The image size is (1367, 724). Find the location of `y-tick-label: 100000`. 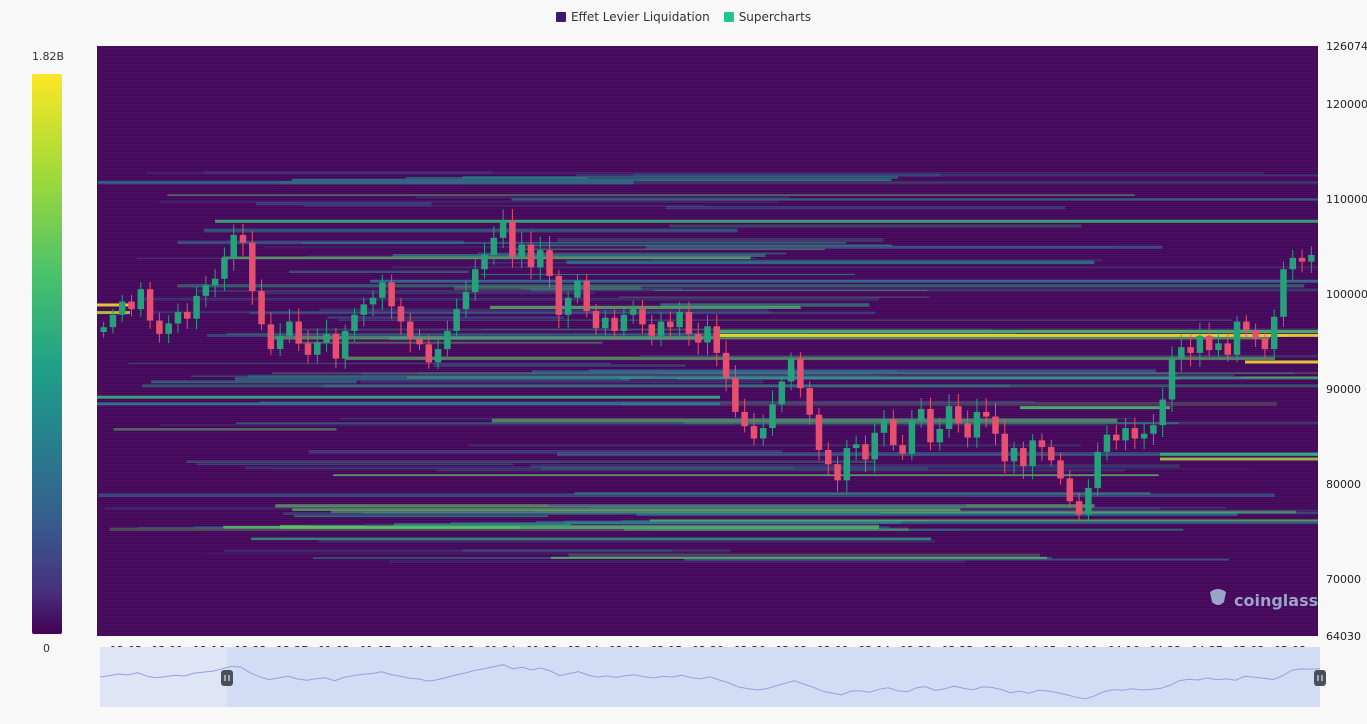

y-tick-label: 100000 is located at coordinates (1346, 294).